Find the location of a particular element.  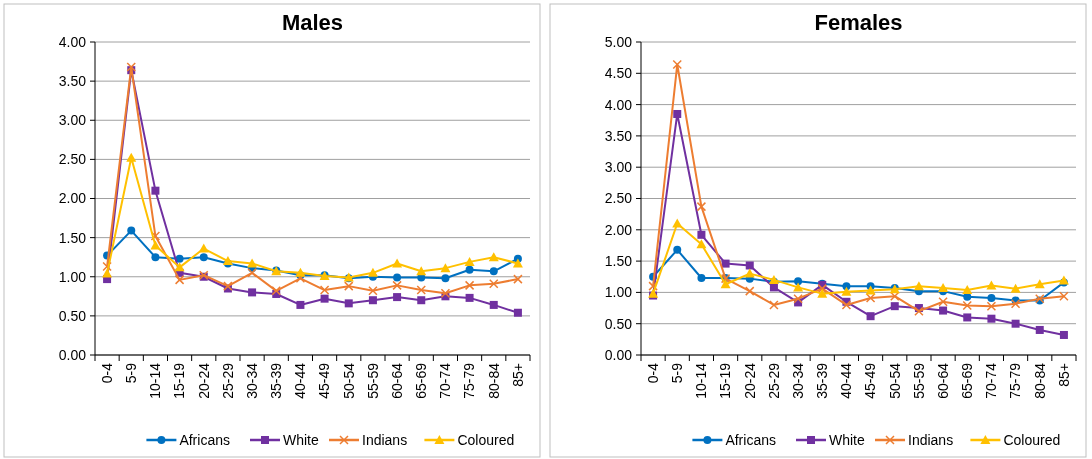

y-tick-label: 4.50 is located at coordinates (618, 73).